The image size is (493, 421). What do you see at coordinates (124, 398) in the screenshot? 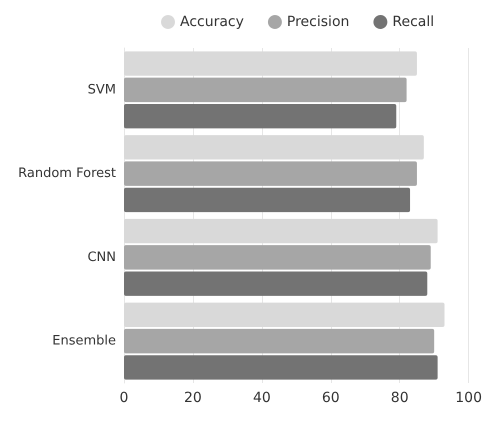
I see `x-tick-label: 0` at bounding box center [124, 398].